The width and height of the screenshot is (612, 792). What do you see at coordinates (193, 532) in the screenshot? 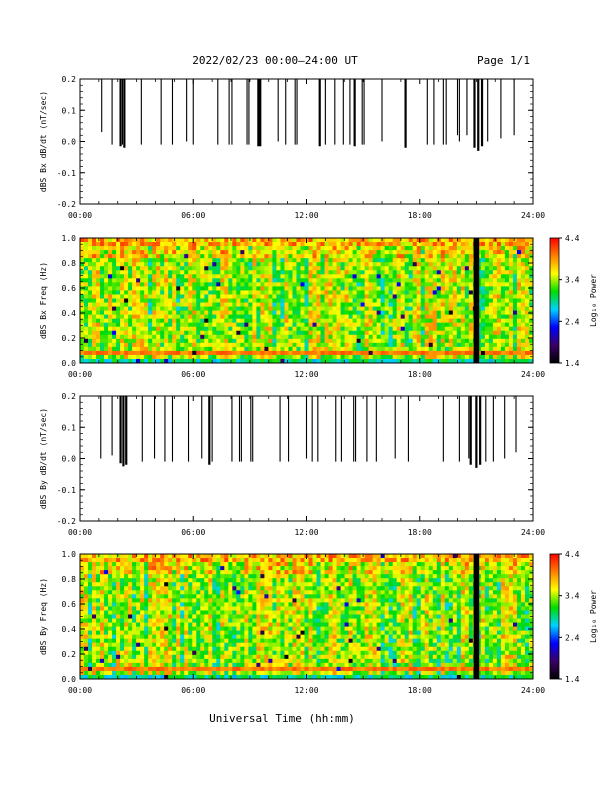
I see `x-tick-label: 06:00` at bounding box center [193, 532].